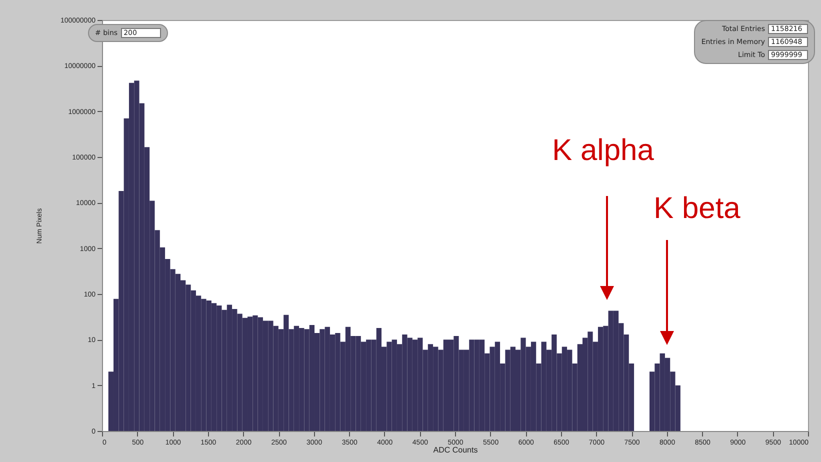 The height and width of the screenshot is (462, 821). What do you see at coordinates (455, 450) in the screenshot?
I see `x-axis-title: ADC Counts` at bounding box center [455, 450].